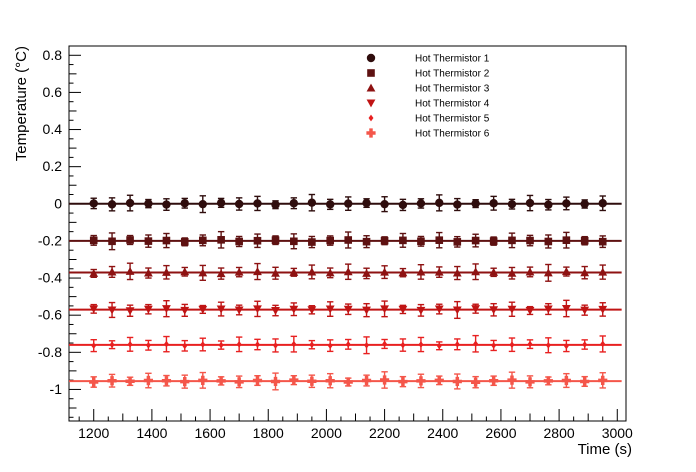 This screenshot has width=696, height=472. What do you see at coordinates (371, 103) in the screenshot?
I see `triangle-down-marker-icon` at bounding box center [371, 103].